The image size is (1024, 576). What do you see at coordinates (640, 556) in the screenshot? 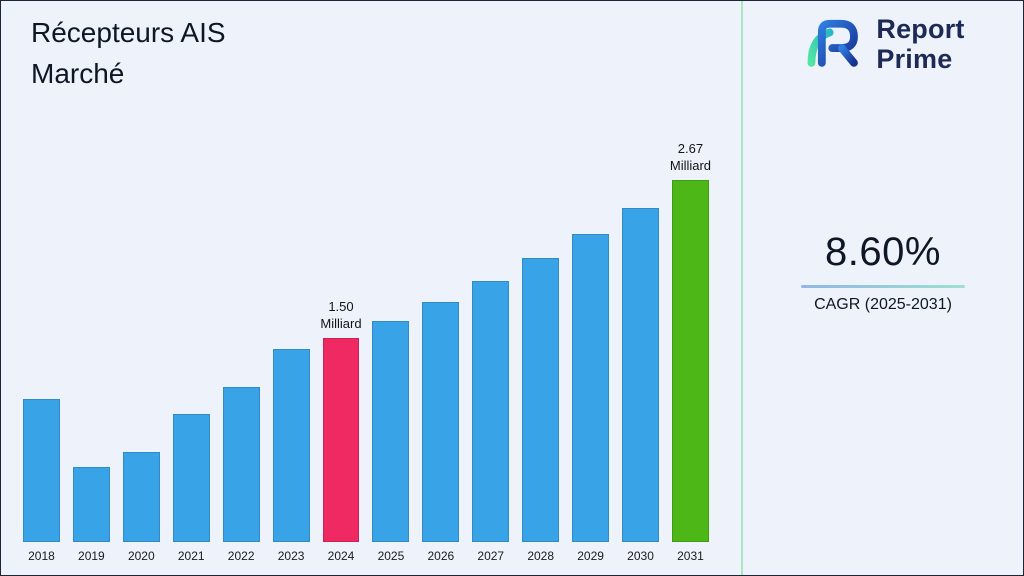
I see `x-tick-2030: 2030` at bounding box center [640, 556].